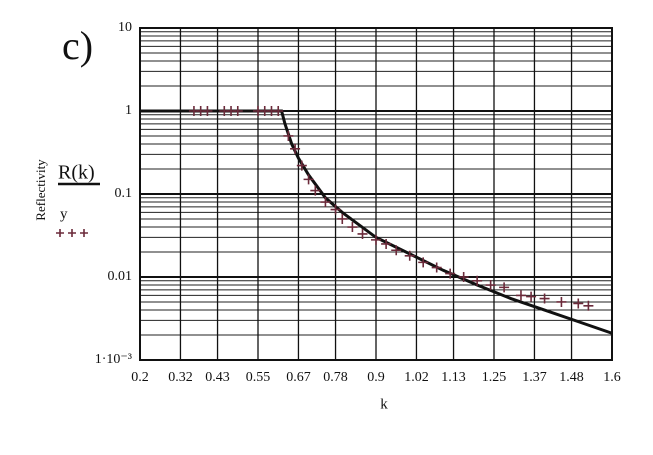 This screenshot has width=653, height=455. What do you see at coordinates (180, 377) in the screenshot?
I see `x-tick-label: 0.32` at bounding box center [180, 377].